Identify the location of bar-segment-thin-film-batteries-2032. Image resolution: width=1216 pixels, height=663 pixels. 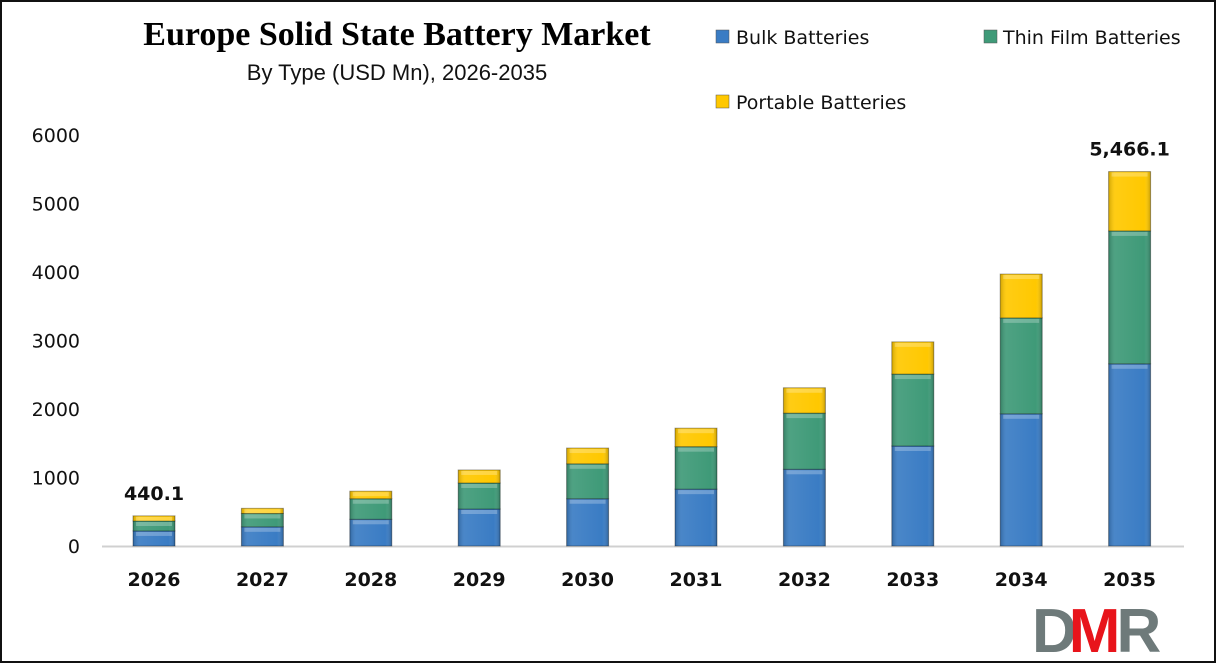
(804, 441).